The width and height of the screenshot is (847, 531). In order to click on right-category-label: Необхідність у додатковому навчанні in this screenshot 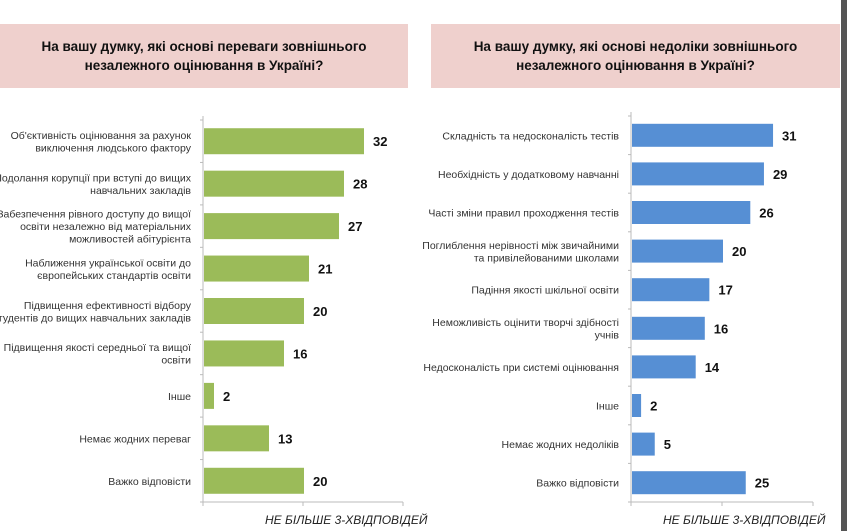, I will do `click(528, 175)`.